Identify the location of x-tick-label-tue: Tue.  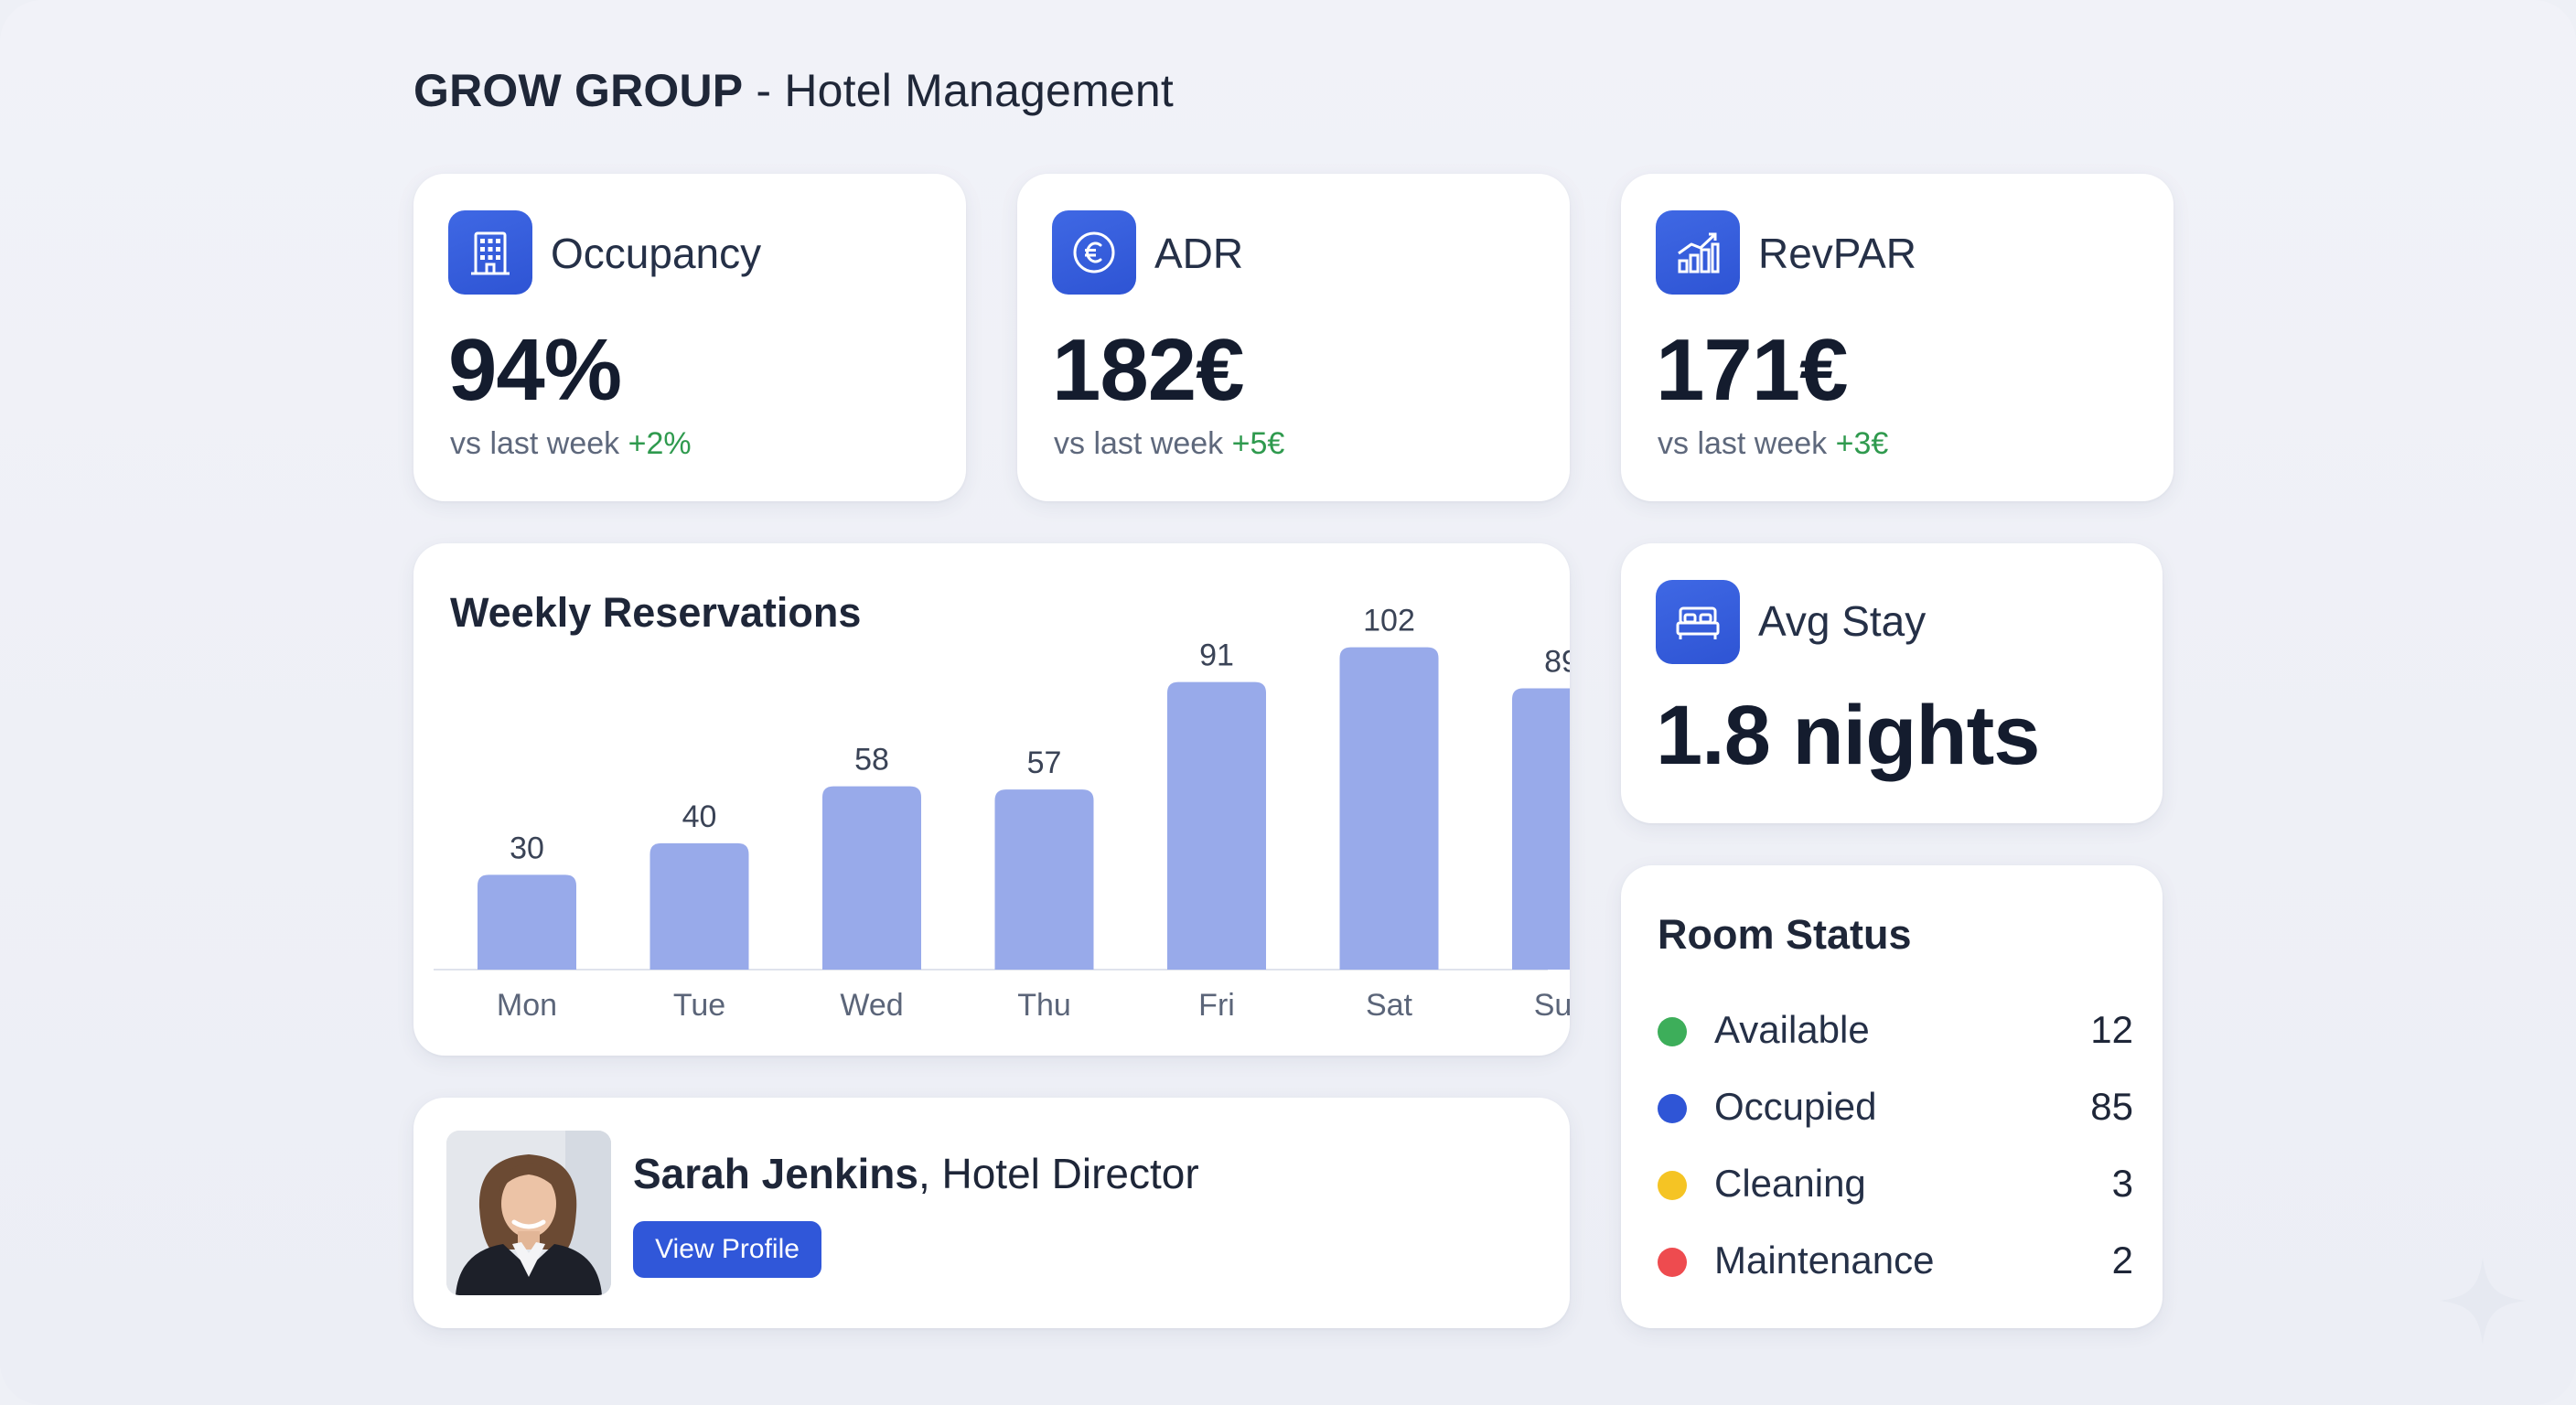
(699, 1005).